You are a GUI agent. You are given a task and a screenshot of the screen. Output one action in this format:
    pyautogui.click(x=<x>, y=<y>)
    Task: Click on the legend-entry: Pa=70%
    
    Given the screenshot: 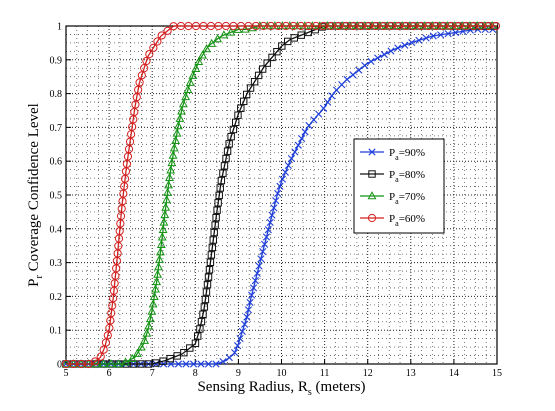 What is the action you would take?
    pyautogui.click(x=392, y=198)
    